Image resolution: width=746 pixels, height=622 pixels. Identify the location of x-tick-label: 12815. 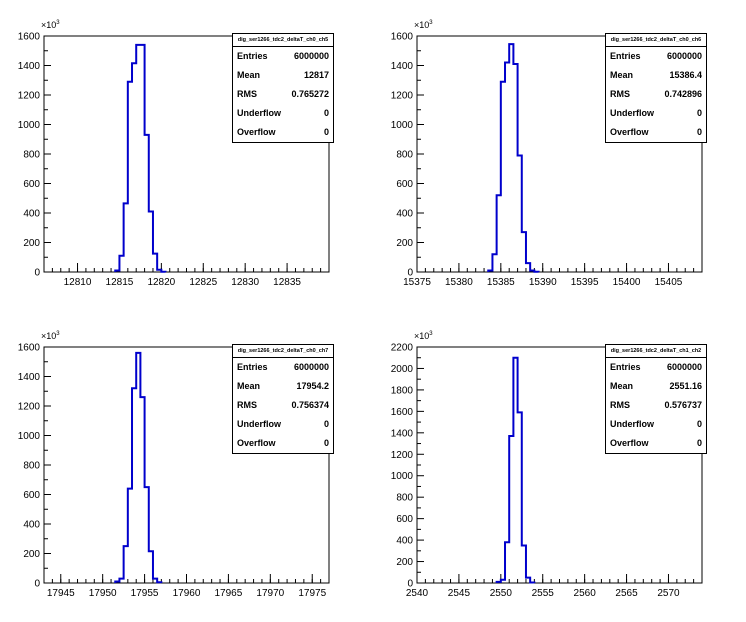
(120, 282).